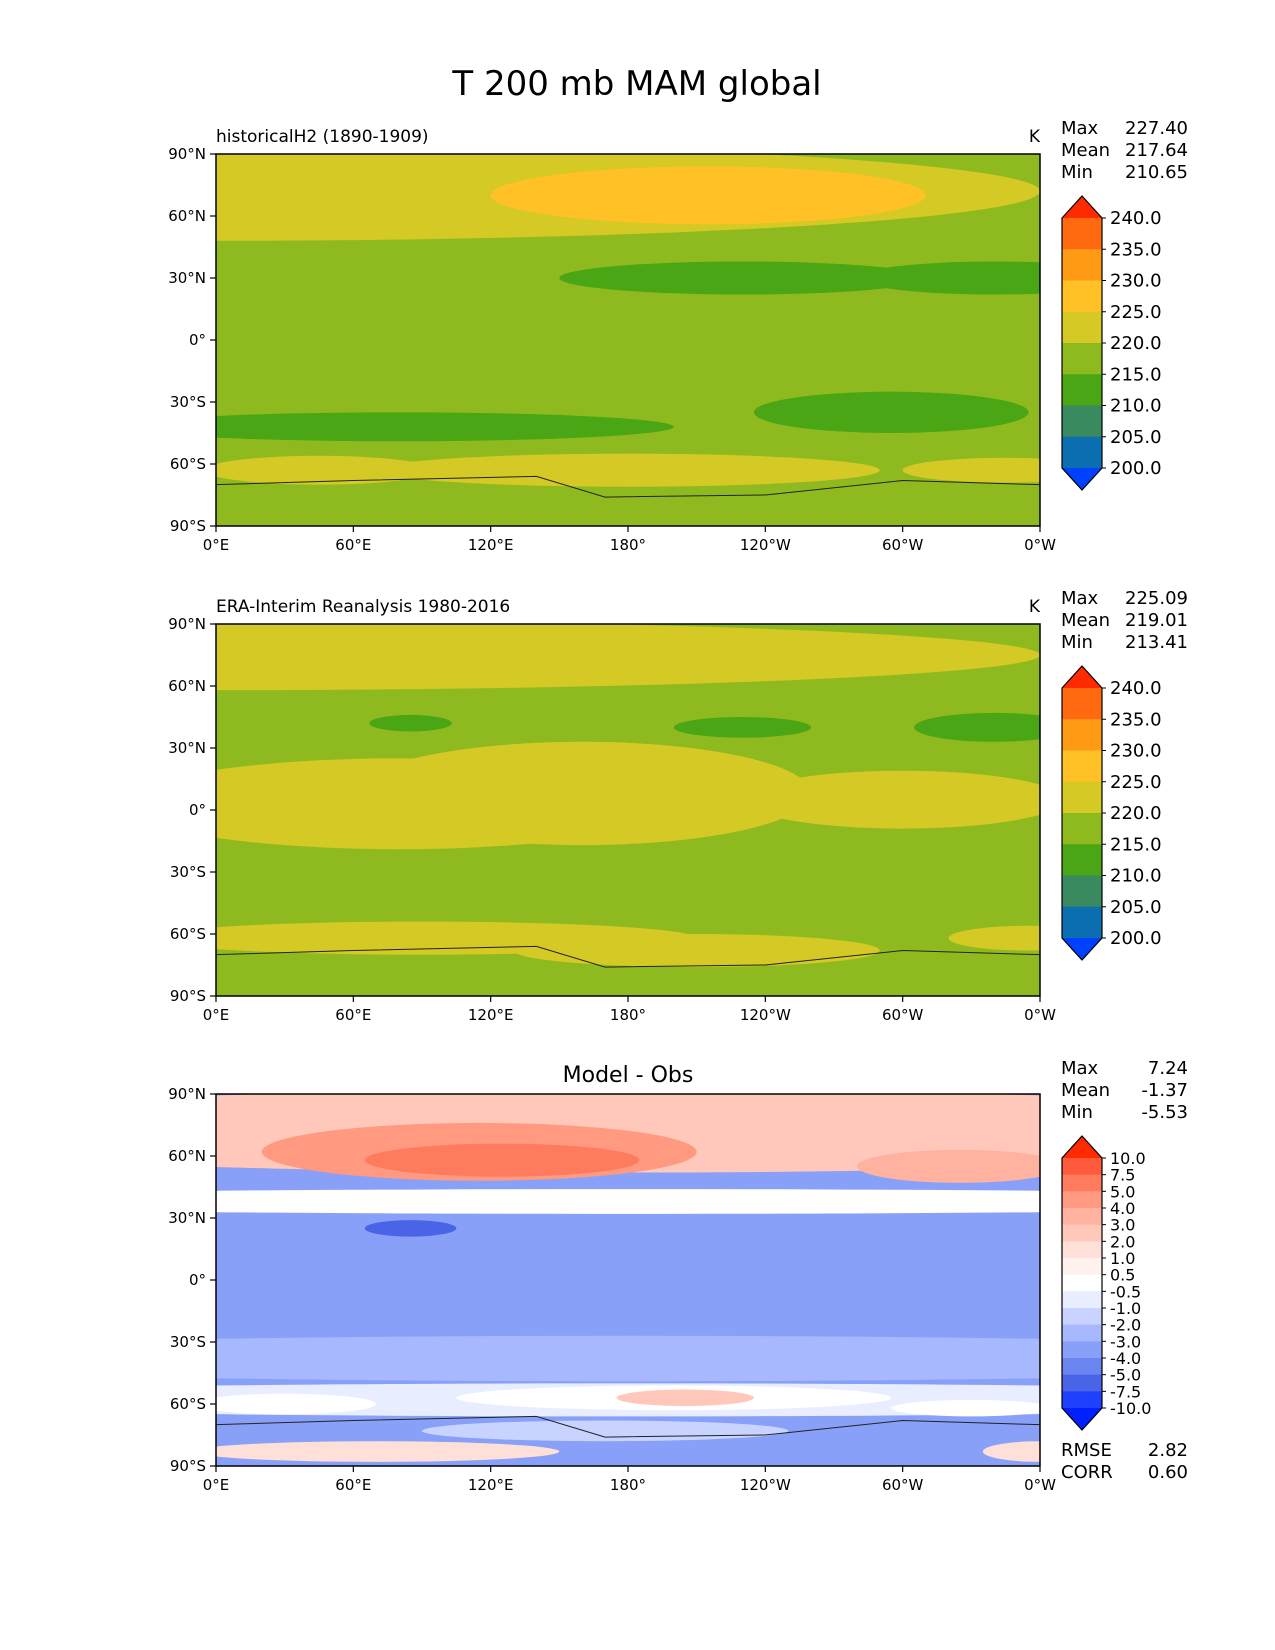 The width and height of the screenshot is (1275, 1650). Describe the element at coordinates (187, 216) in the screenshot. I see `y-tick-label: 60°N` at that location.